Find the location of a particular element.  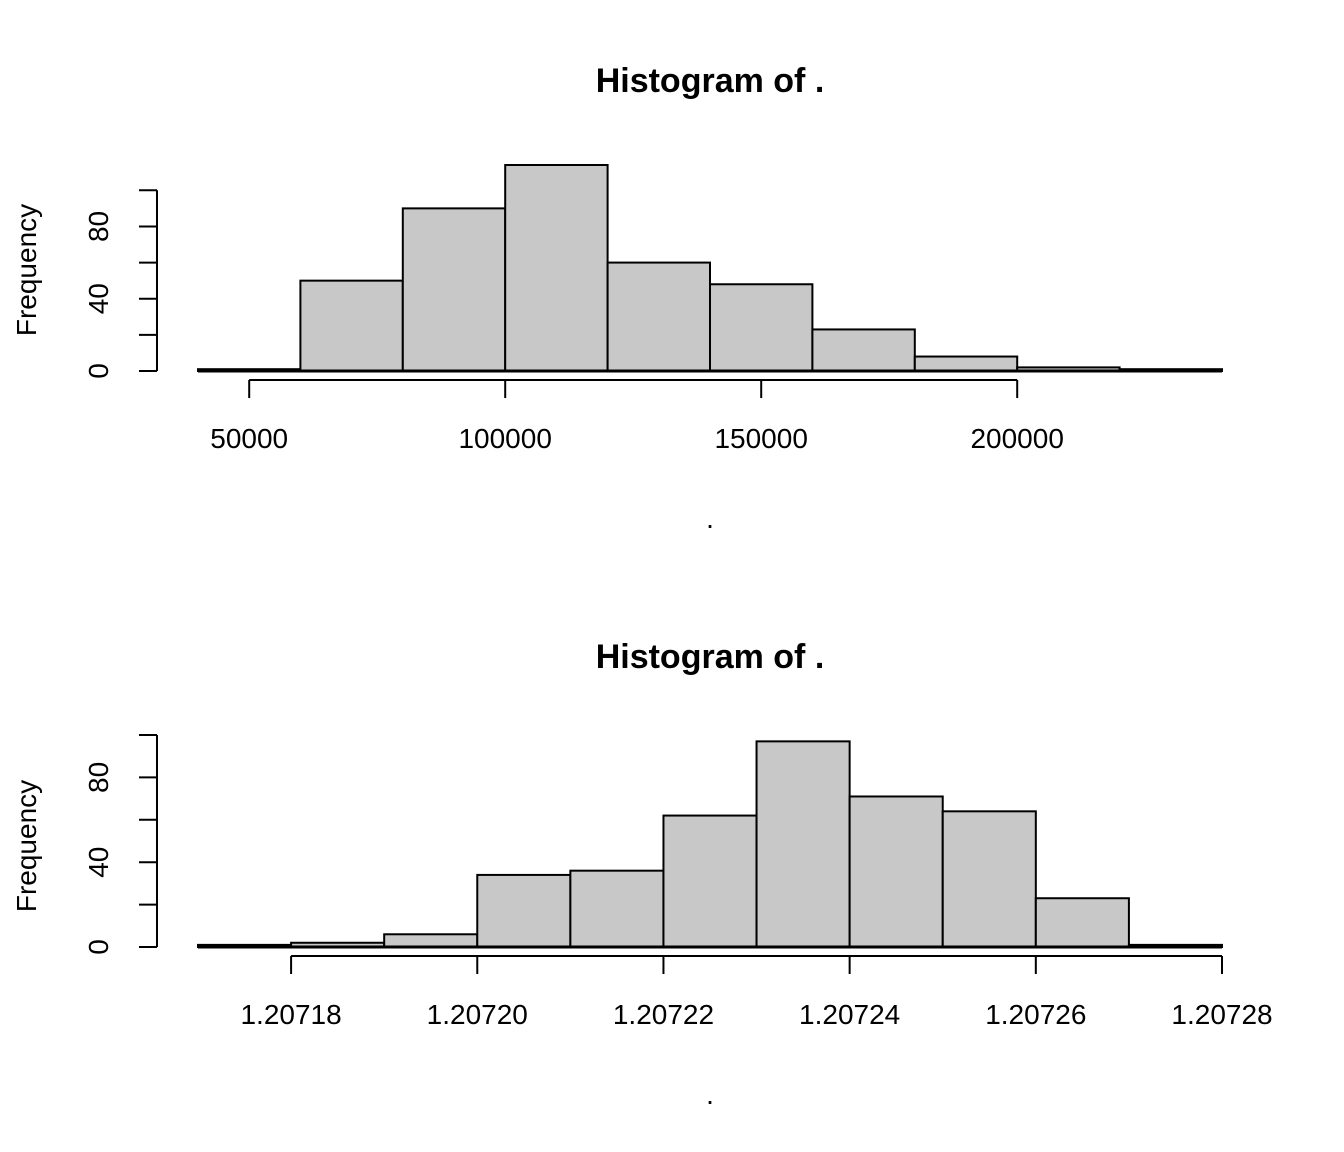

x-tick-label: 1.20726 is located at coordinates (1035, 1014).